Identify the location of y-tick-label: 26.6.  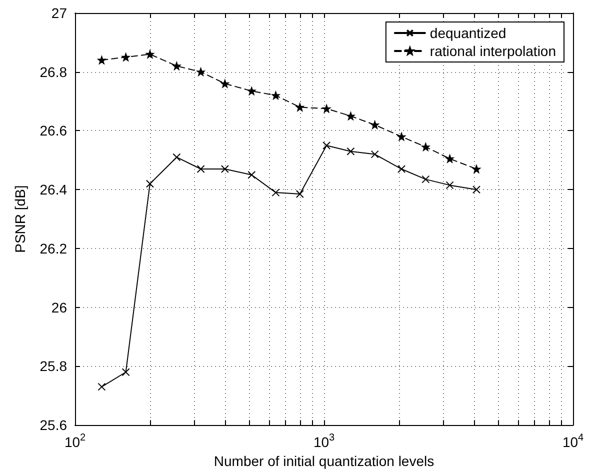
(54, 130).